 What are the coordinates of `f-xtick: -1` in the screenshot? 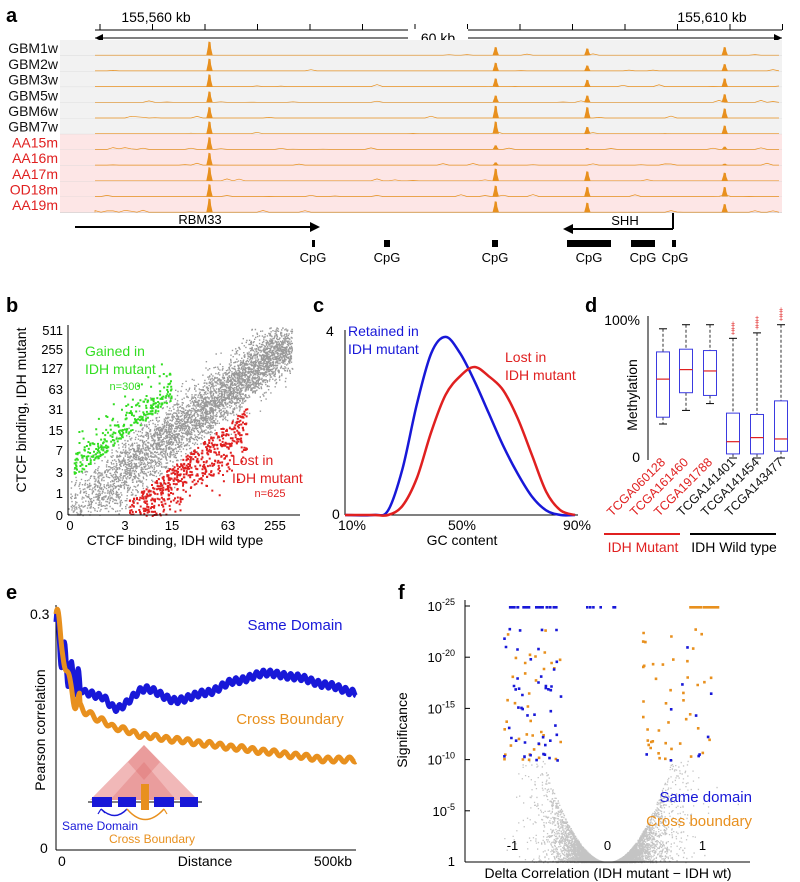 It's located at (513, 845).